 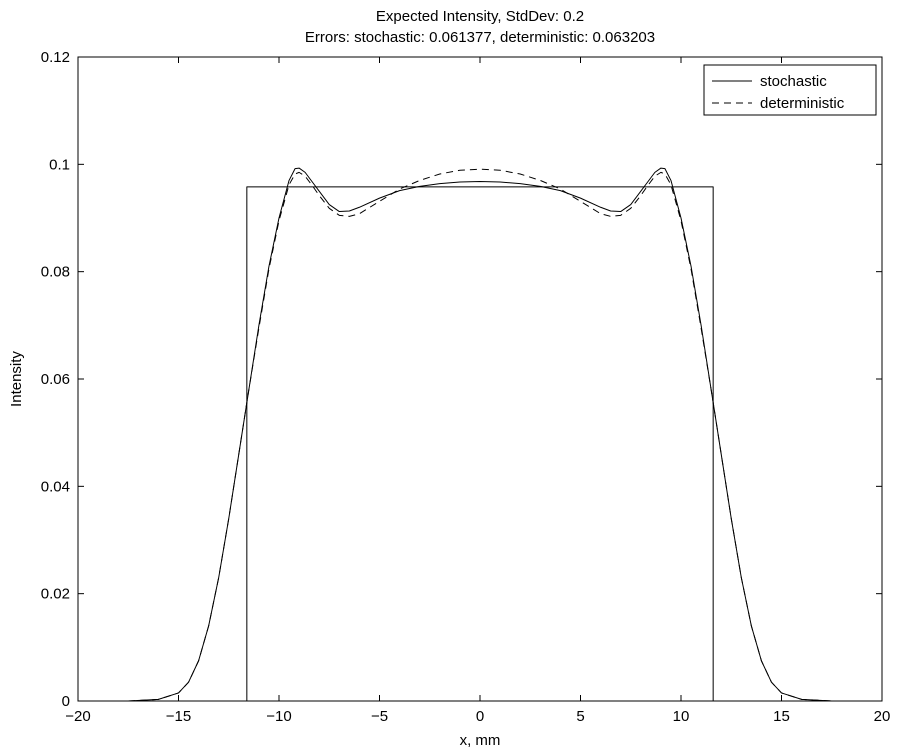 I want to click on y-tick-label: 0.06, so click(x=55, y=379).